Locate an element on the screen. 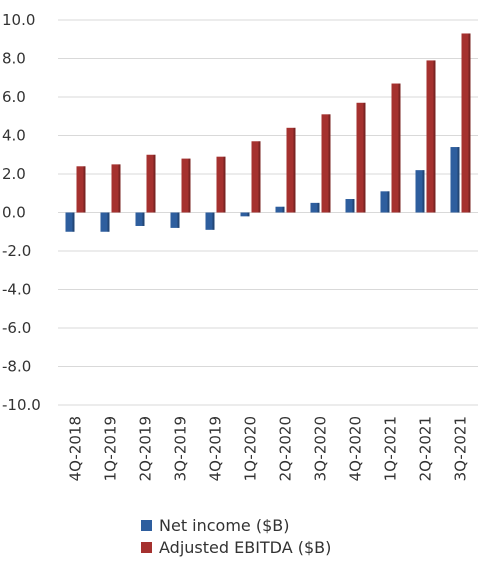 The height and width of the screenshot is (570, 489). x-category-label: 2Q-2020 is located at coordinates (286, 448).